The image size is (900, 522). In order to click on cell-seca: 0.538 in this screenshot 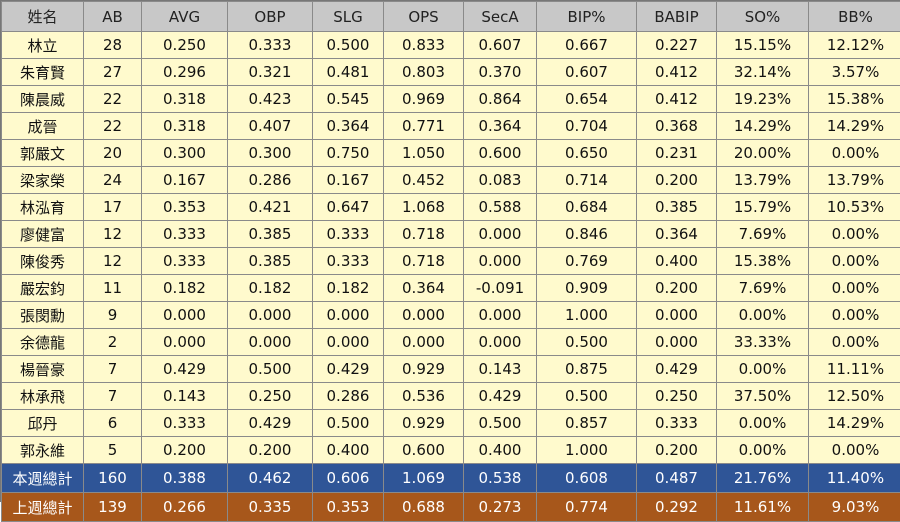, I will do `click(500, 478)`.